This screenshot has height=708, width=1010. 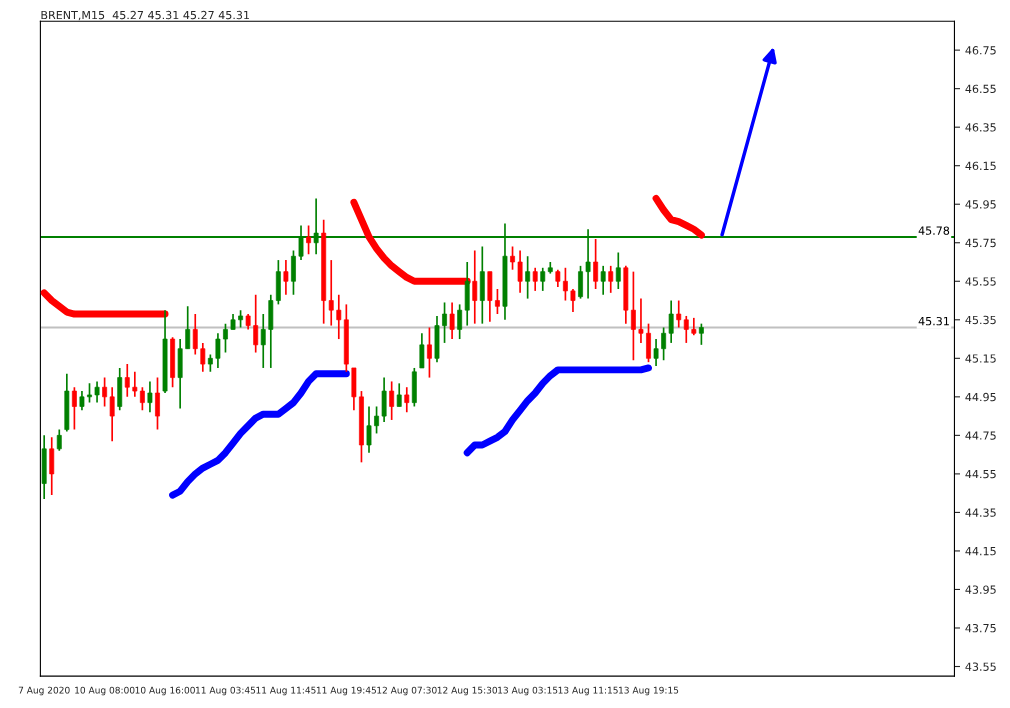 What do you see at coordinates (528, 691) in the screenshot?
I see `x-tick-label: 13 Aug 03:15` at bounding box center [528, 691].